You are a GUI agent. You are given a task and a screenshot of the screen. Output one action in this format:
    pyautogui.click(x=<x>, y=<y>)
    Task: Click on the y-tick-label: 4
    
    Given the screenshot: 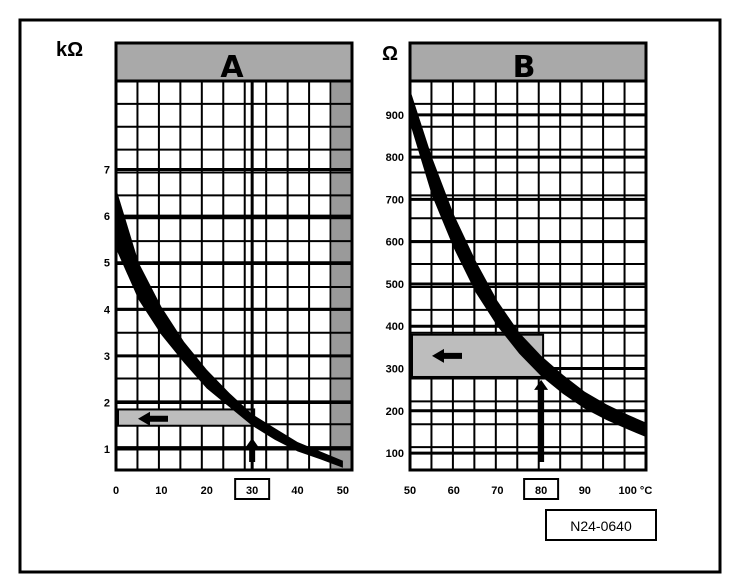 What is the action you would take?
    pyautogui.click(x=107, y=310)
    